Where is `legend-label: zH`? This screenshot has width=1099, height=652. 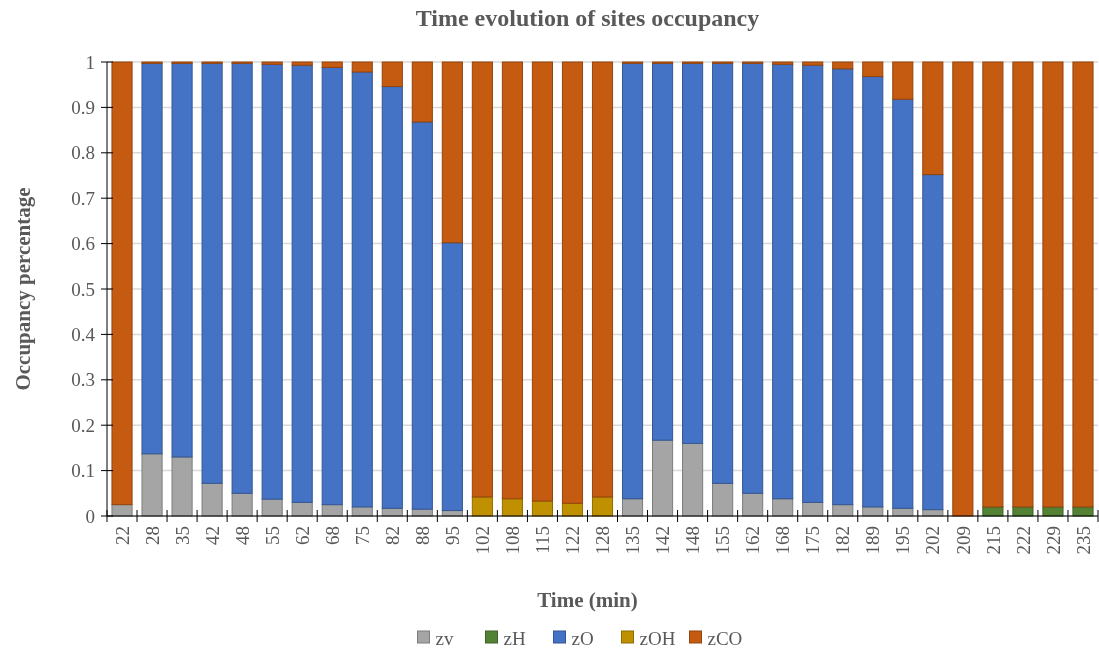 legend-label: zH is located at coordinates (514, 638).